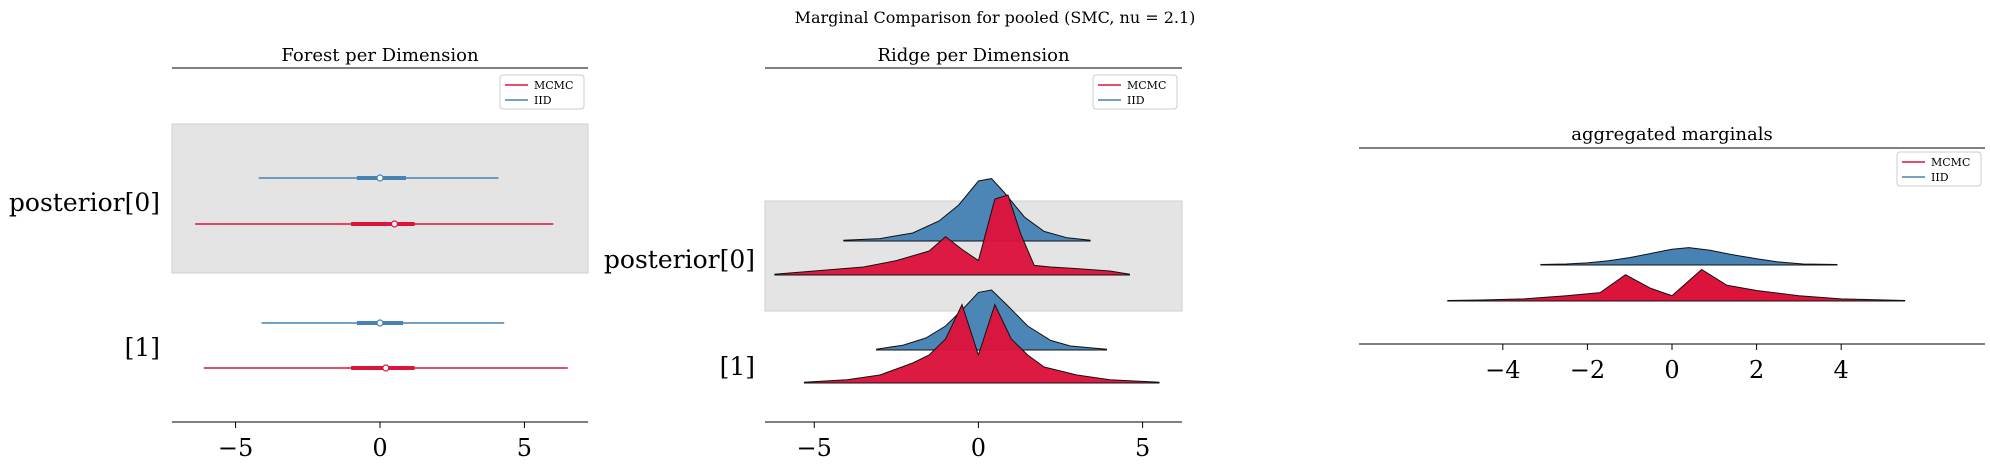  Describe the element at coordinates (84, 202) in the screenshot. I see `forest-ylabel-posterior0: posterior[0]` at that location.